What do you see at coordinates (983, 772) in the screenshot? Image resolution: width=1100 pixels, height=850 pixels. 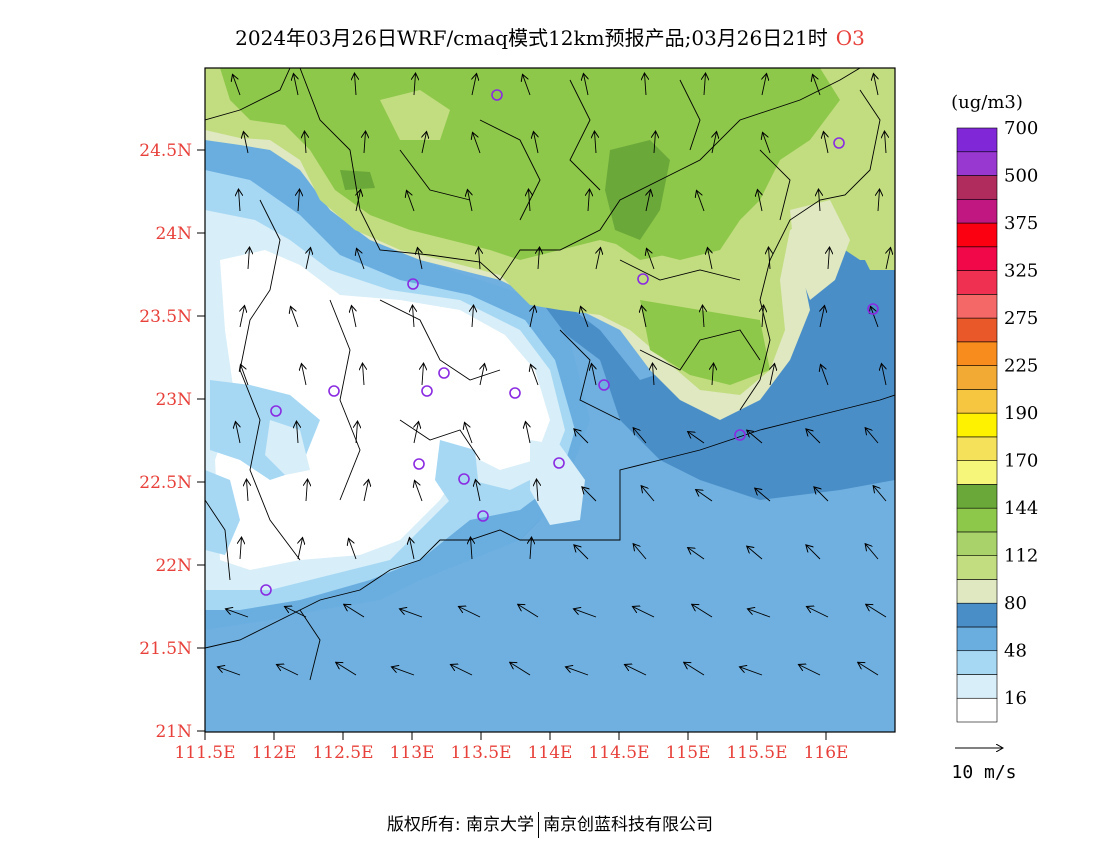 I see `wind-reference-label: 10 m/s` at bounding box center [983, 772].